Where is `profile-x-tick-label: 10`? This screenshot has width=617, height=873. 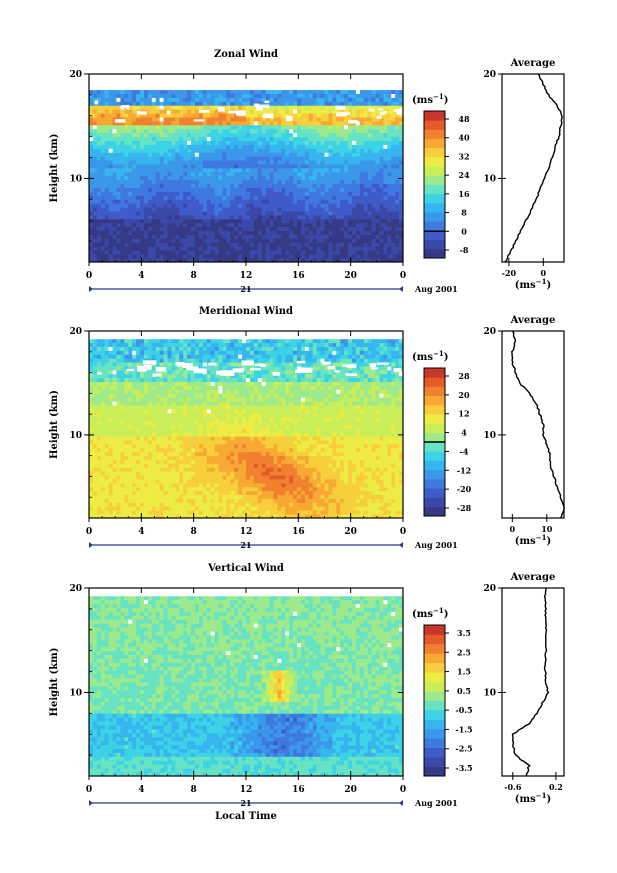
profile-x-tick-label: 10 is located at coordinates (547, 529).